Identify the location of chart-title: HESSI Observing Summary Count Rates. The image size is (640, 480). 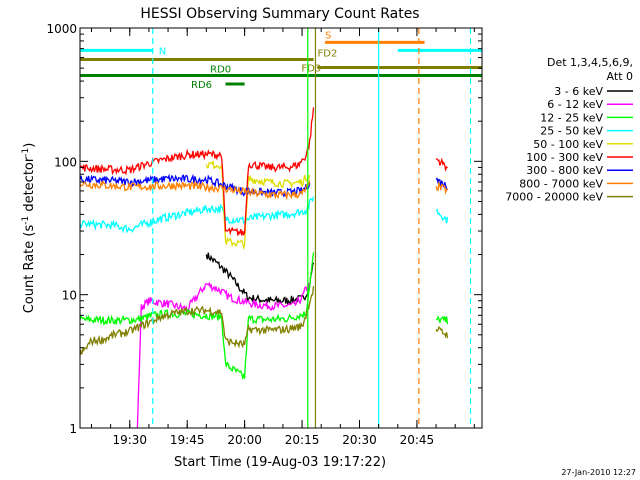
(279, 14).